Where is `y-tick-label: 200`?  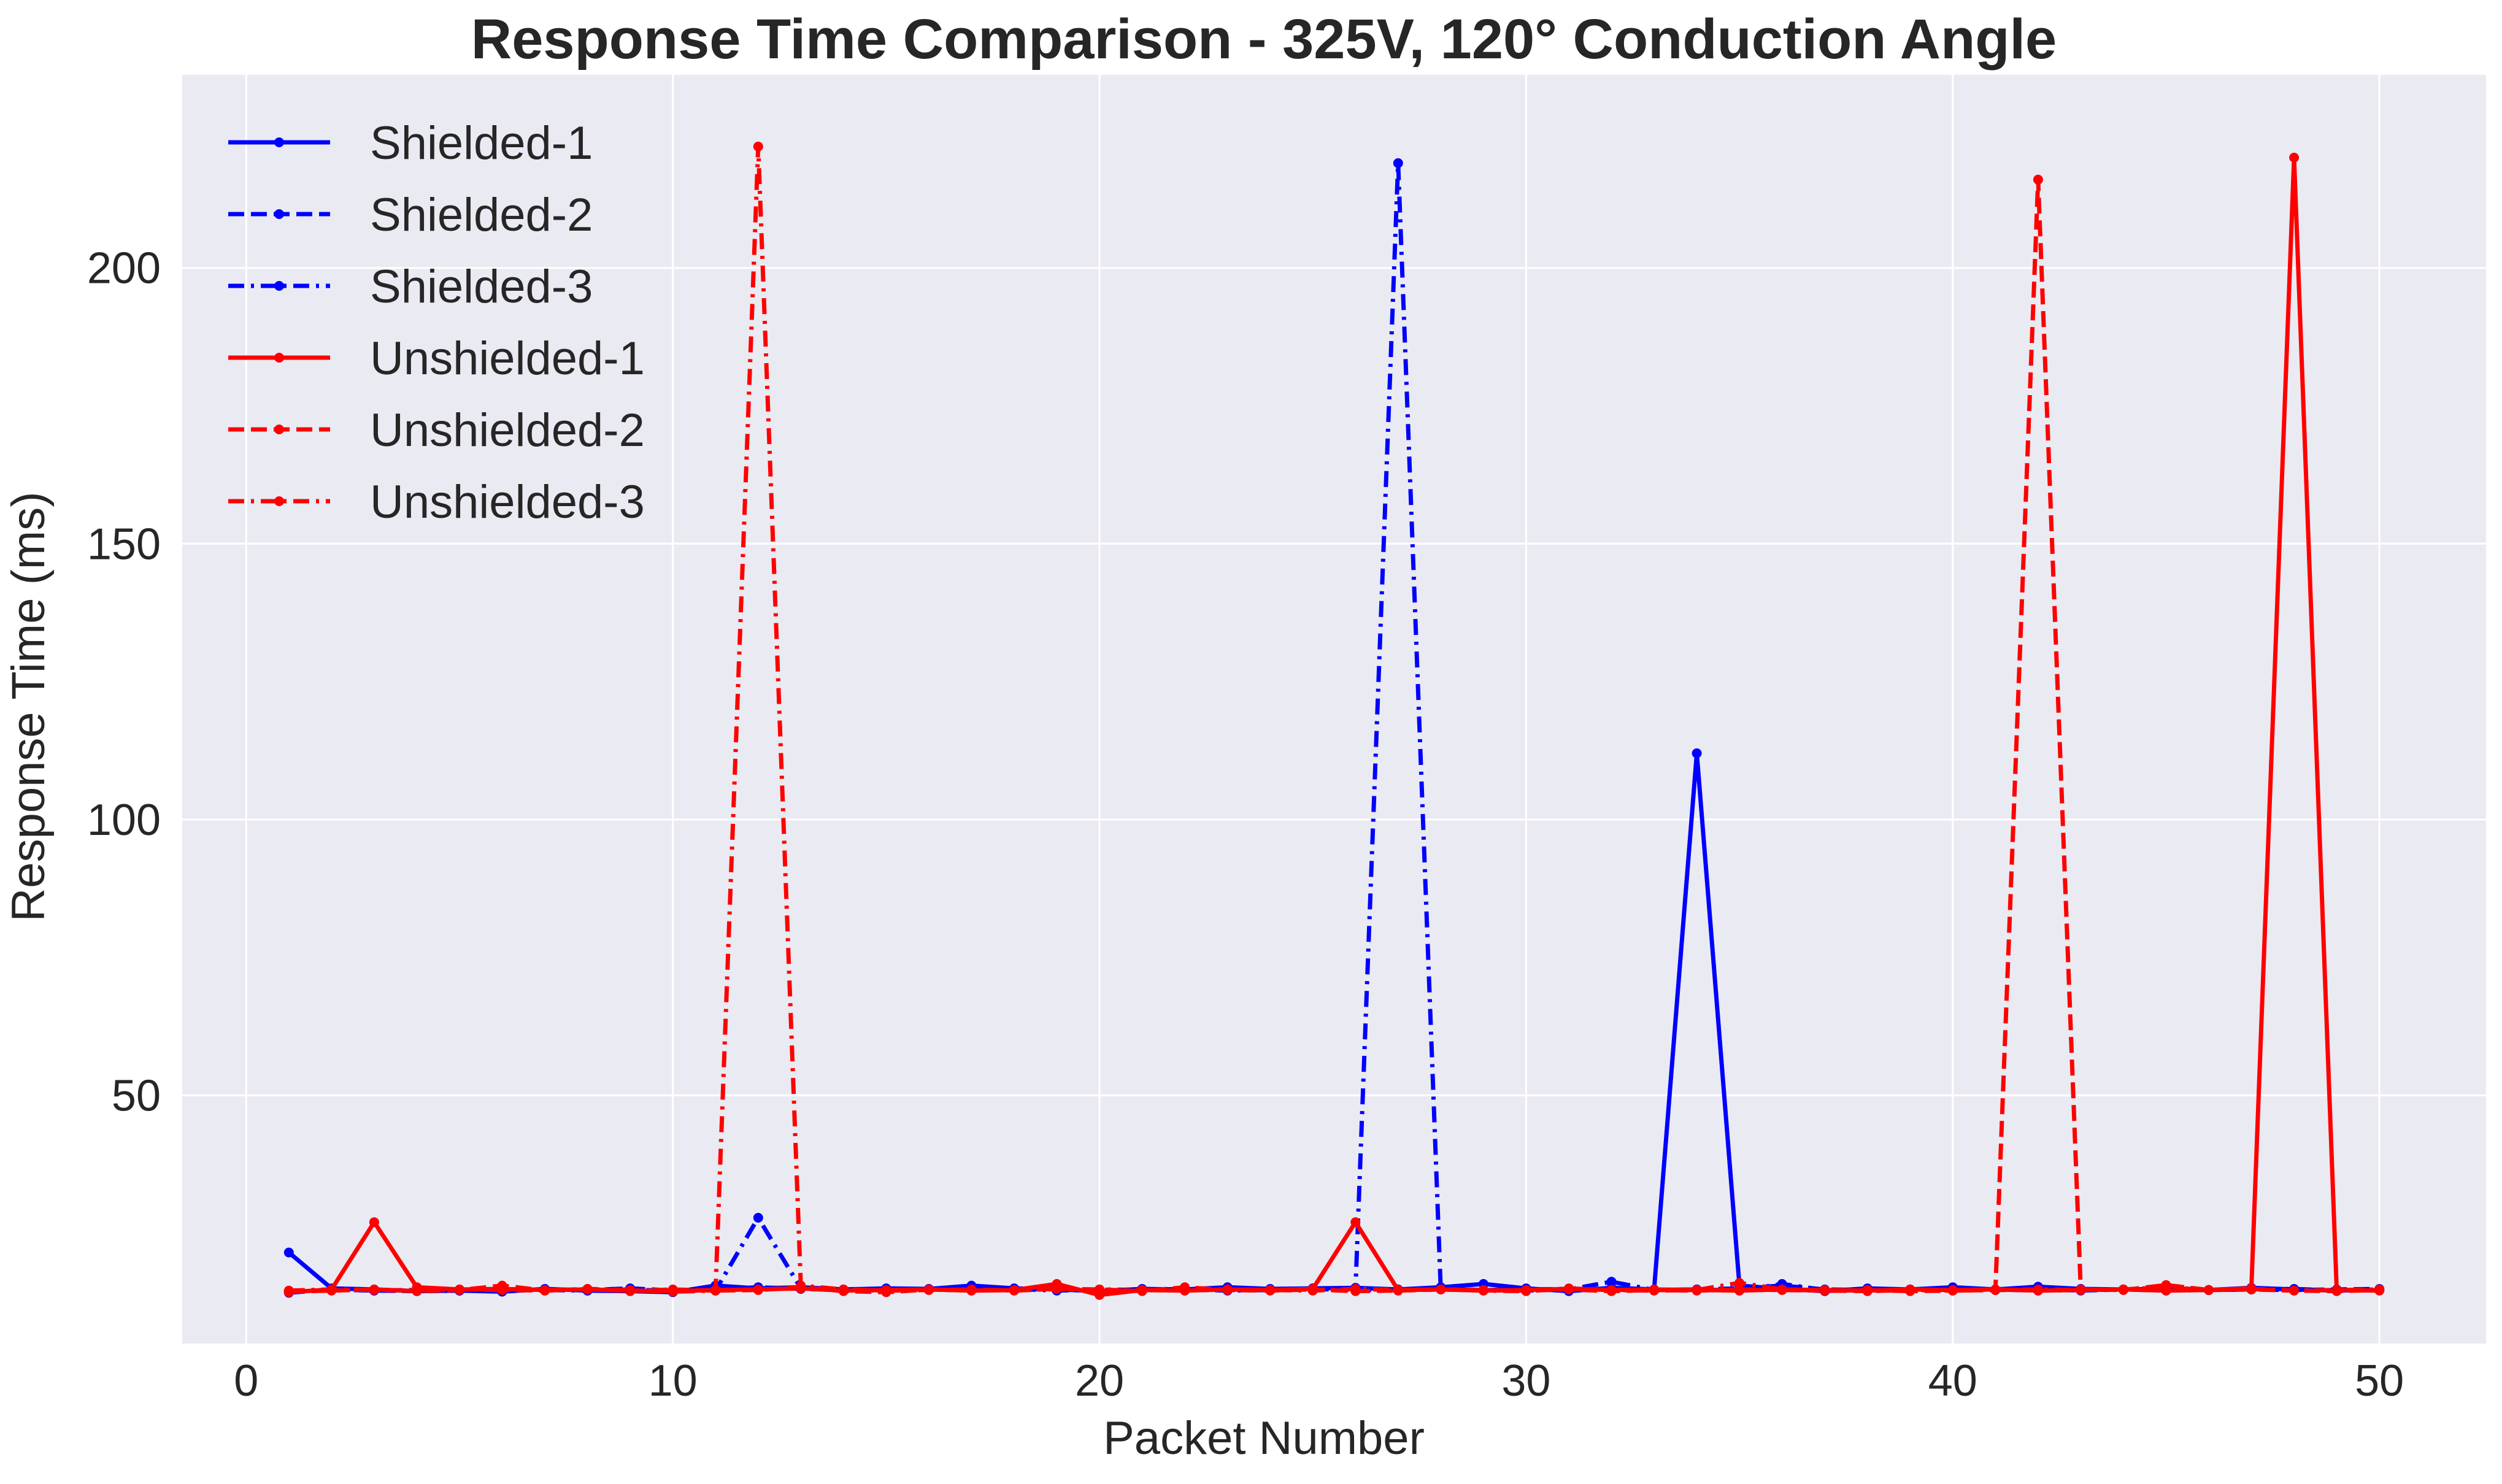 y-tick-label: 200 is located at coordinates (124, 268).